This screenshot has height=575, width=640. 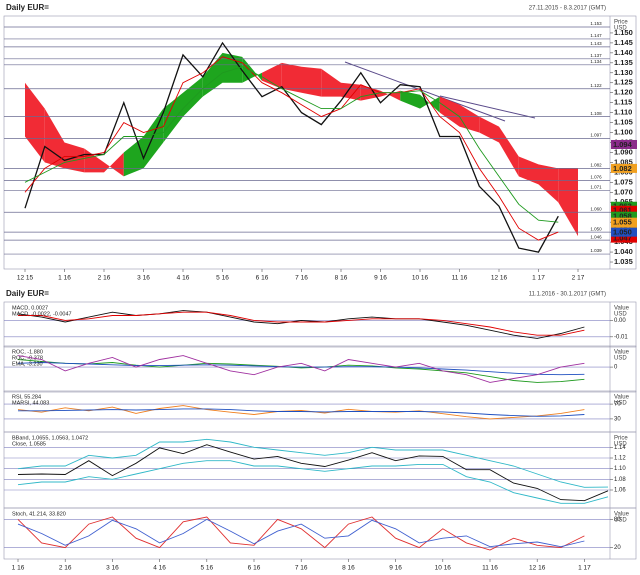 I want to click on y-tick-label: 1.070, so click(x=623, y=191).